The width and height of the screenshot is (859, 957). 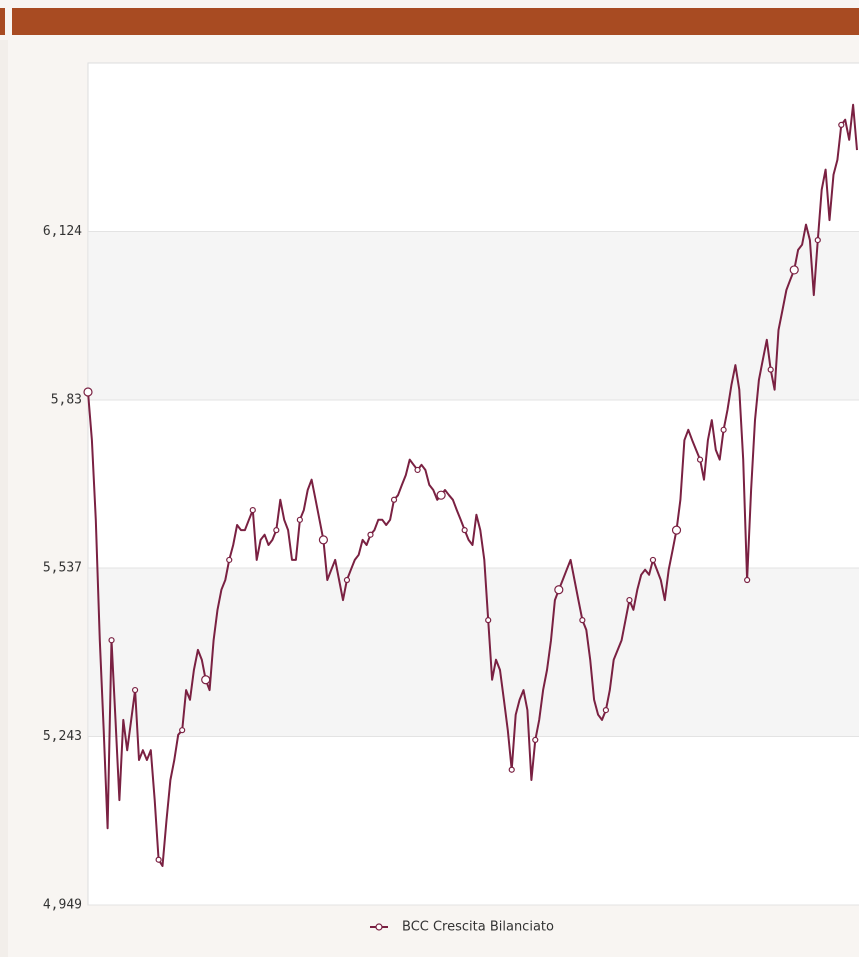 I want to click on y-tick-label: 4,949, so click(x=62, y=905).